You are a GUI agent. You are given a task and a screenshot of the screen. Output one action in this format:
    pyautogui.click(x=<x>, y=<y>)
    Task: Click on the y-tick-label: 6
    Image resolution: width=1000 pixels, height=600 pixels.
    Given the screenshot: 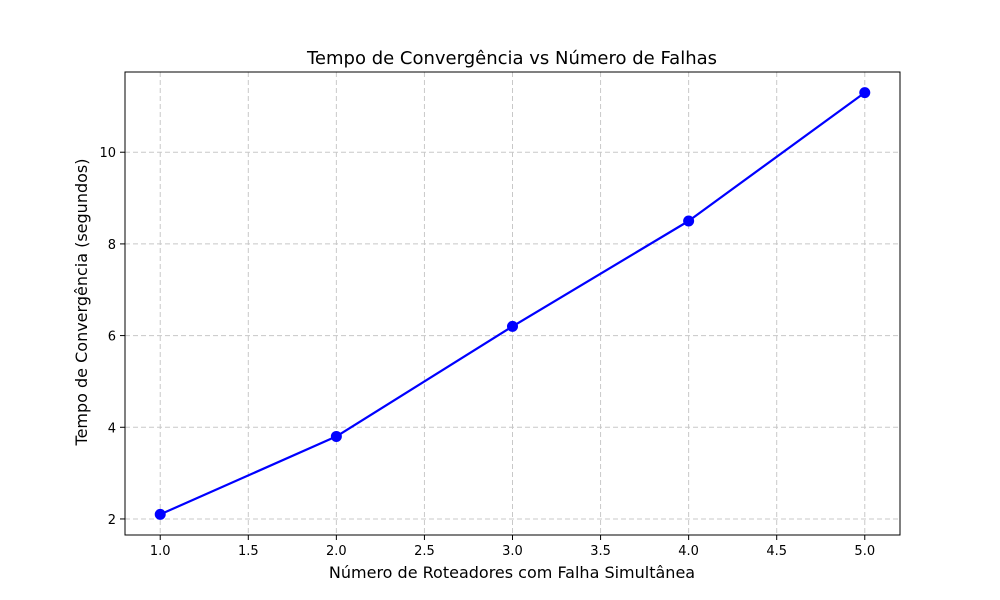 What is the action you would take?
    pyautogui.click(x=112, y=337)
    